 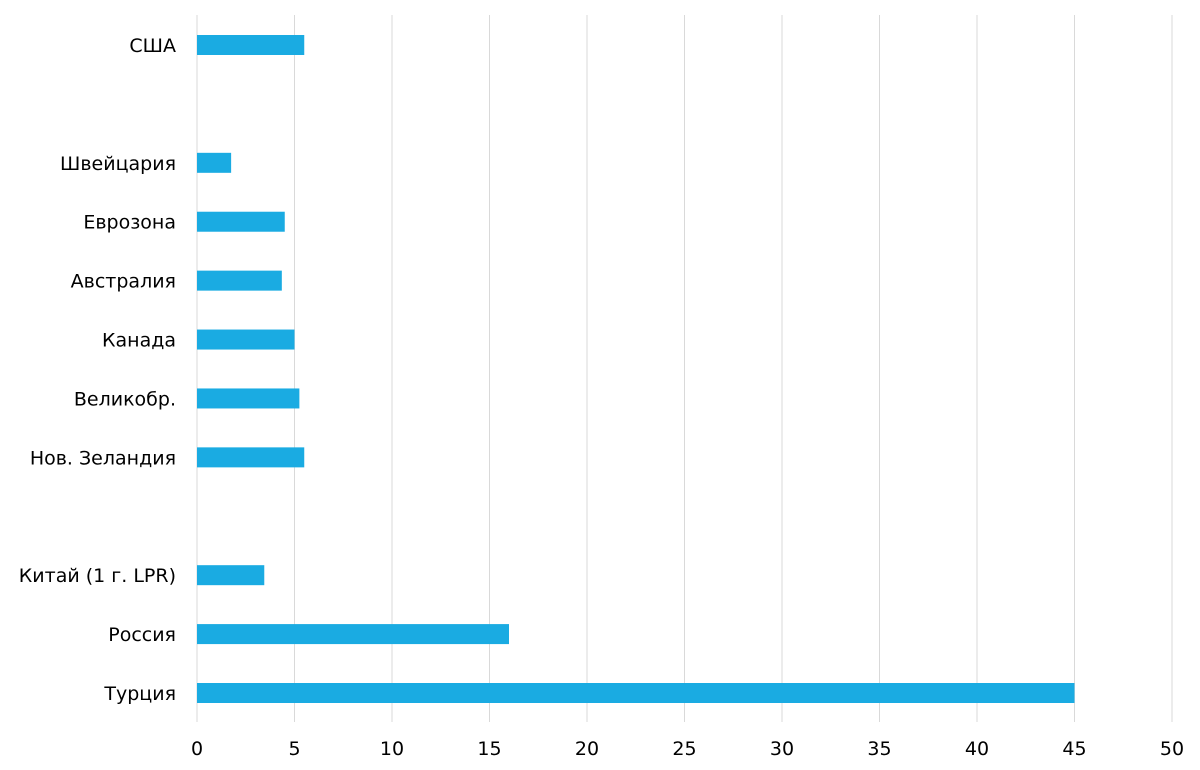 I want to click on category-label: Турция, so click(x=139, y=694).